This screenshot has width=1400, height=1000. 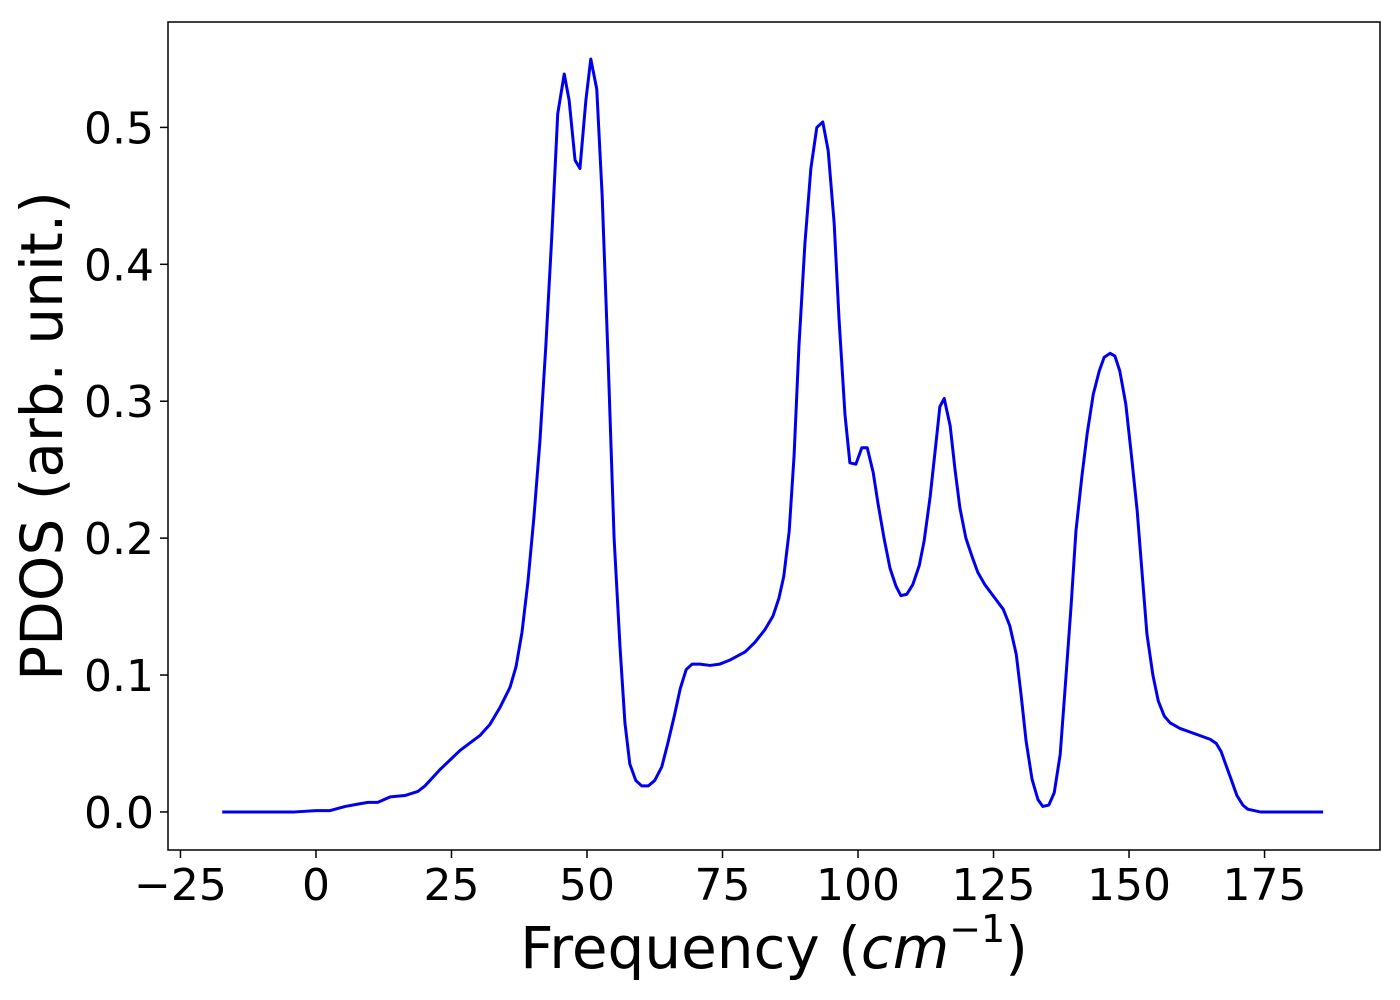 I want to click on y-tick-label: 0.5, so click(x=119, y=128).